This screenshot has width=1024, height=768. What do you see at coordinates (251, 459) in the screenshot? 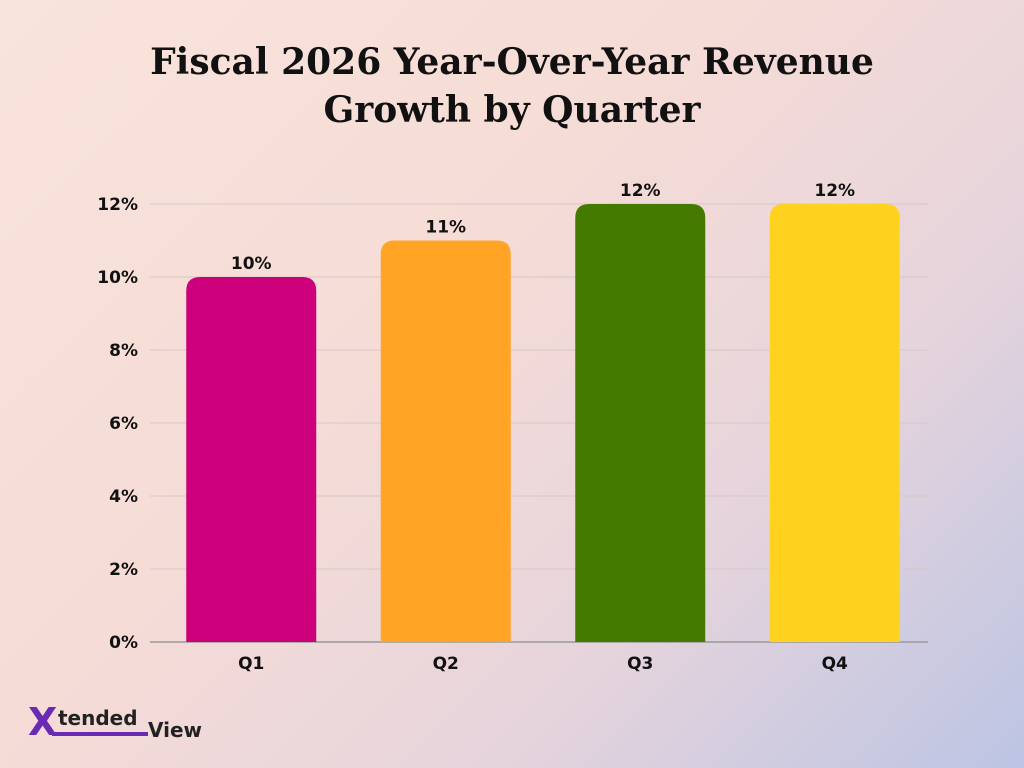
I see `bar-q1` at bounding box center [251, 459].